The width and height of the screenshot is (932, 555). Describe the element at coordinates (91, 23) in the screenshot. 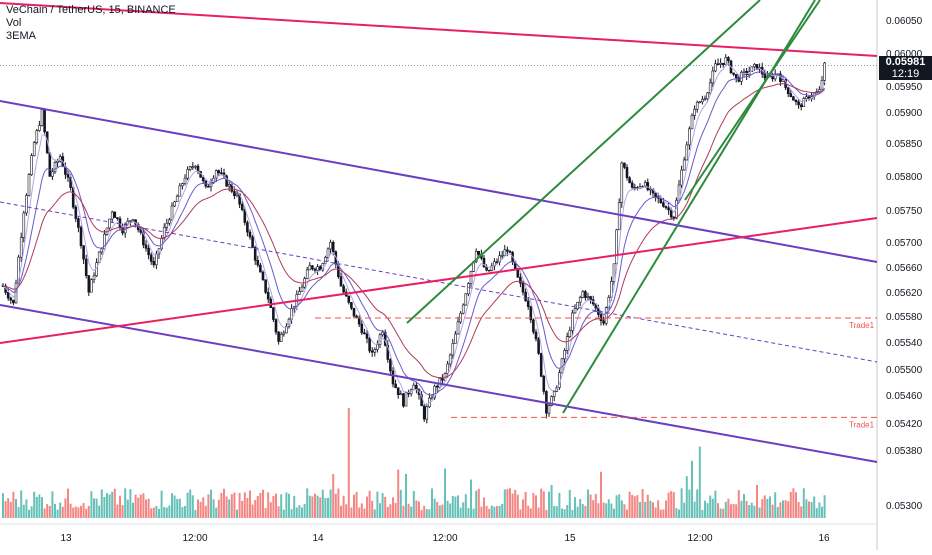

I see `legend: VeChain / TetherUS, 15, BINANCE Vol 3EMA` at that location.